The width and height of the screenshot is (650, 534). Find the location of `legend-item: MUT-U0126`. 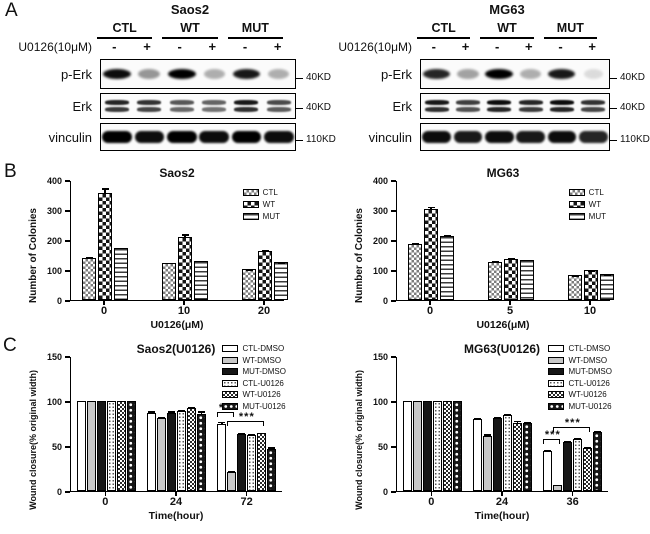

legend-item: MUT-U0126 is located at coordinates (580, 406).